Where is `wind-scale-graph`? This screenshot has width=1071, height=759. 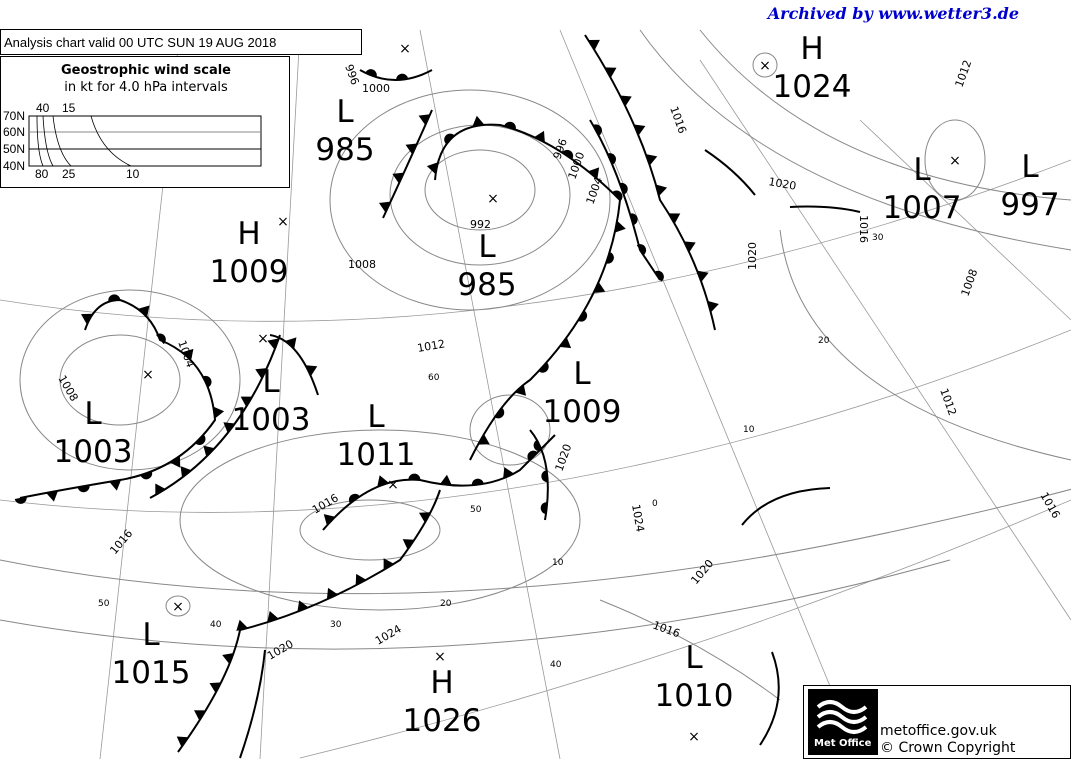 wind-scale-graph is located at coordinates (145, 141).